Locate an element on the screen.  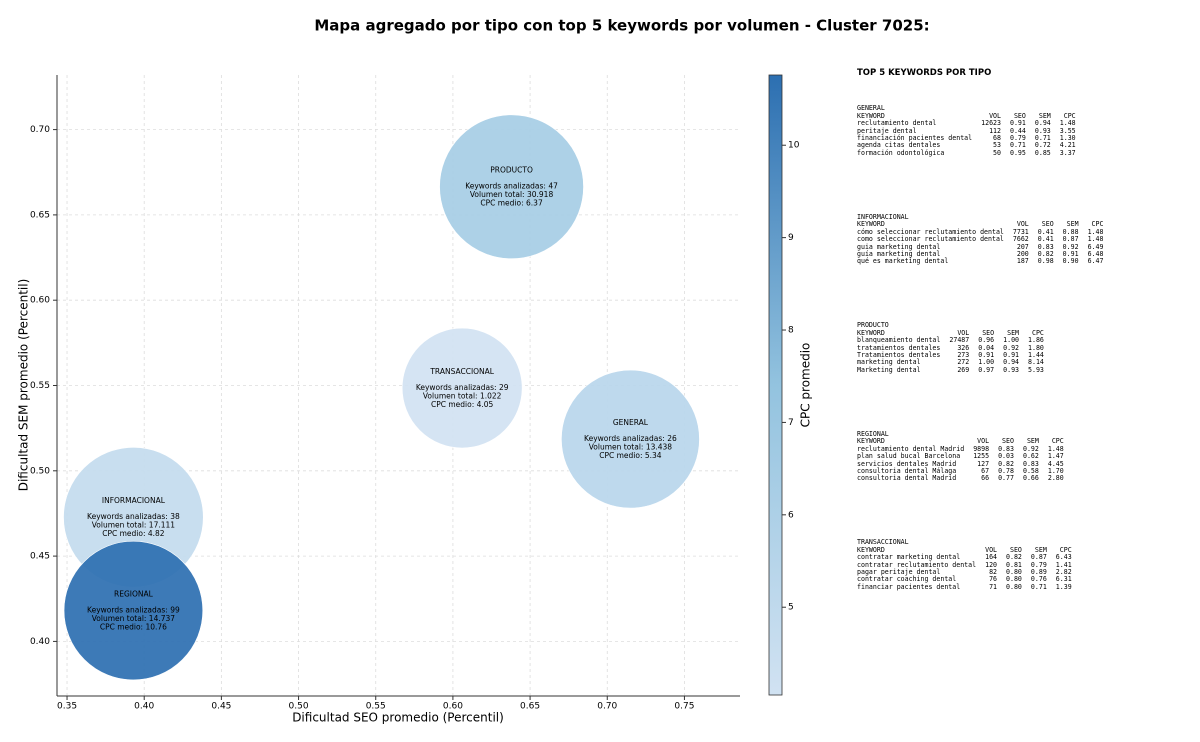
cell: 0.80 is located at coordinates (1014, 586).